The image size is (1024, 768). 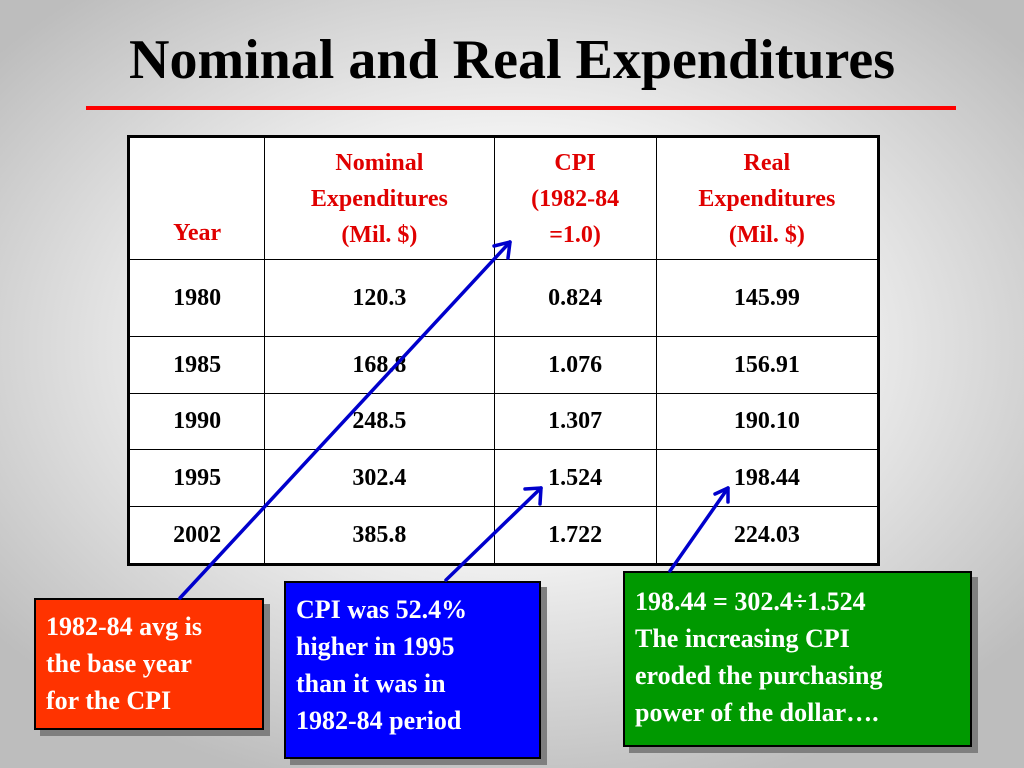 I want to click on table-row: 1980 120.3 0.824 145.99, so click(x=503, y=298).